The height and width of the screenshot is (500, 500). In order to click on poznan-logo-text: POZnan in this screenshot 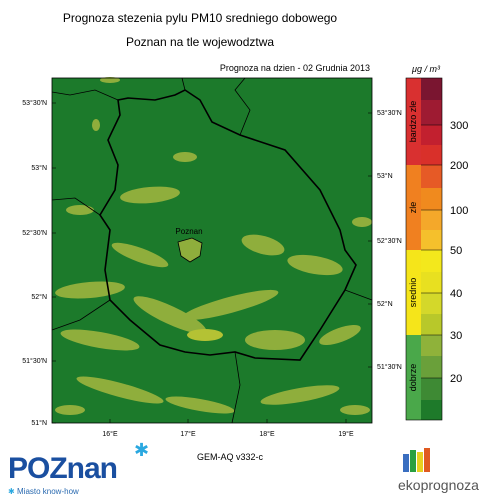, I will do `click(62, 468)`.